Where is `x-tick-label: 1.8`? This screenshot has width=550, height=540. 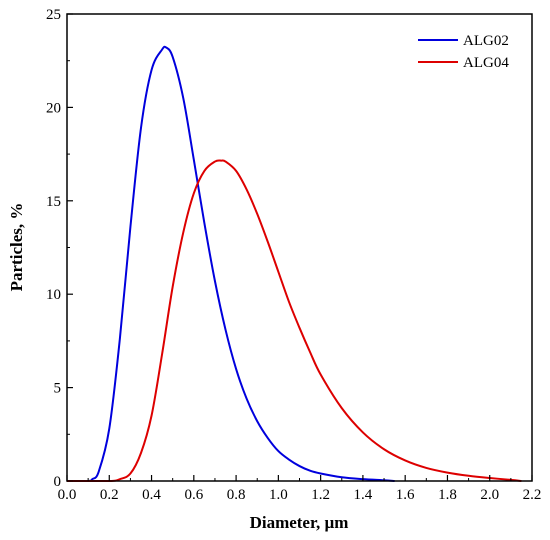
x-tick-label: 1.8 is located at coordinates (447, 495).